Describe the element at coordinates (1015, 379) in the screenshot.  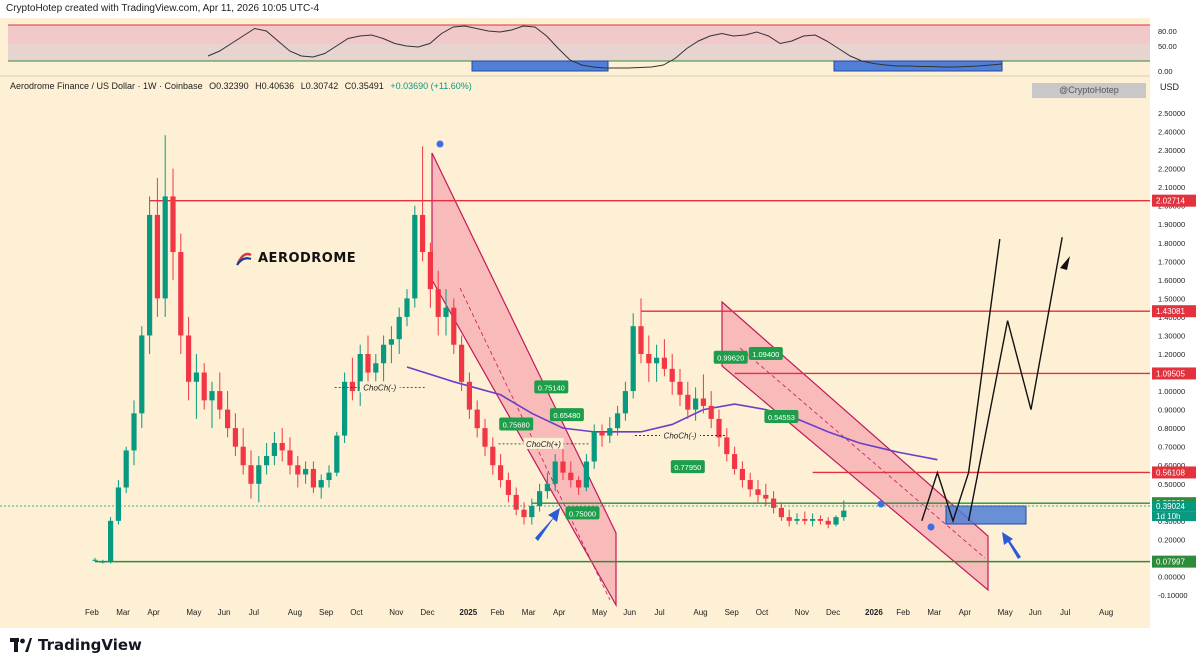
I see `forecast-zigzag` at that location.